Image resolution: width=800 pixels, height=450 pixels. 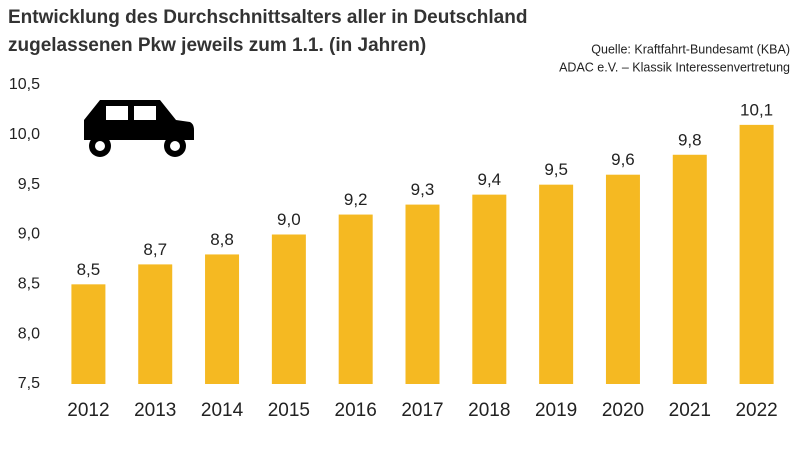 I want to click on x-tick-label: 2022, so click(x=756, y=410).